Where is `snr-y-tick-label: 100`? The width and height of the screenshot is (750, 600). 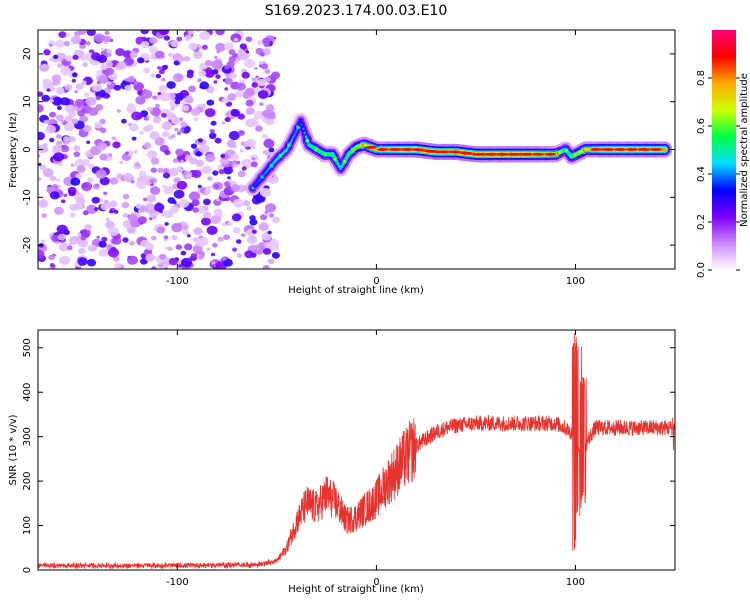 snr-y-tick-label: 100 is located at coordinates (27, 525).